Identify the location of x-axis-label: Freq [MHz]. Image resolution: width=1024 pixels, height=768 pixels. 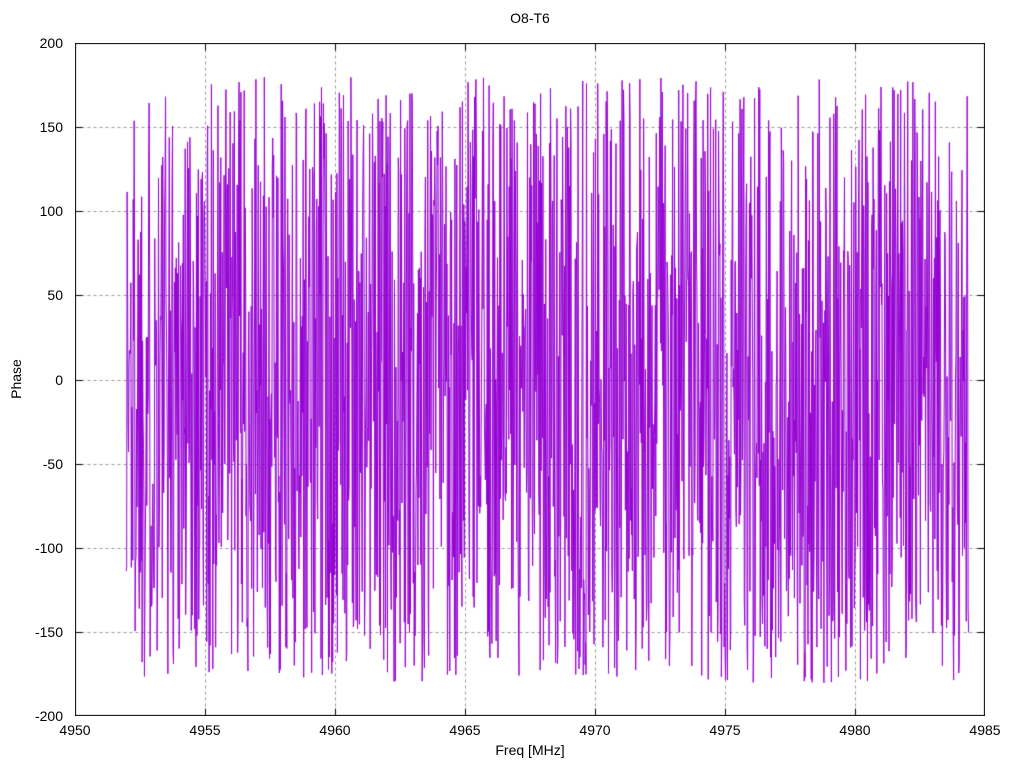
(530, 750).